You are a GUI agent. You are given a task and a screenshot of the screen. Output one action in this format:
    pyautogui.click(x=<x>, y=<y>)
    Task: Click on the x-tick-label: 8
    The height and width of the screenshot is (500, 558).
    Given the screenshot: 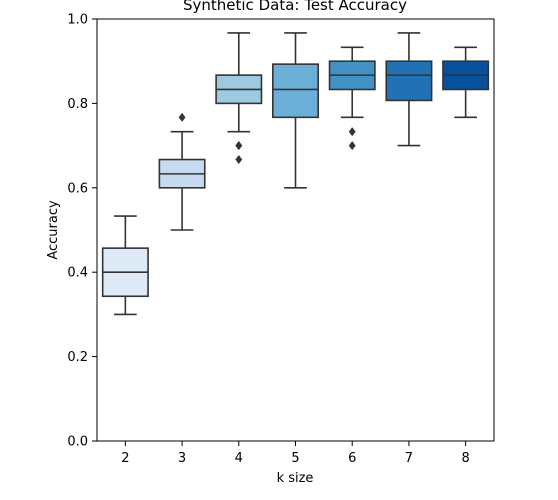 What is the action you would take?
    pyautogui.click(x=466, y=458)
    